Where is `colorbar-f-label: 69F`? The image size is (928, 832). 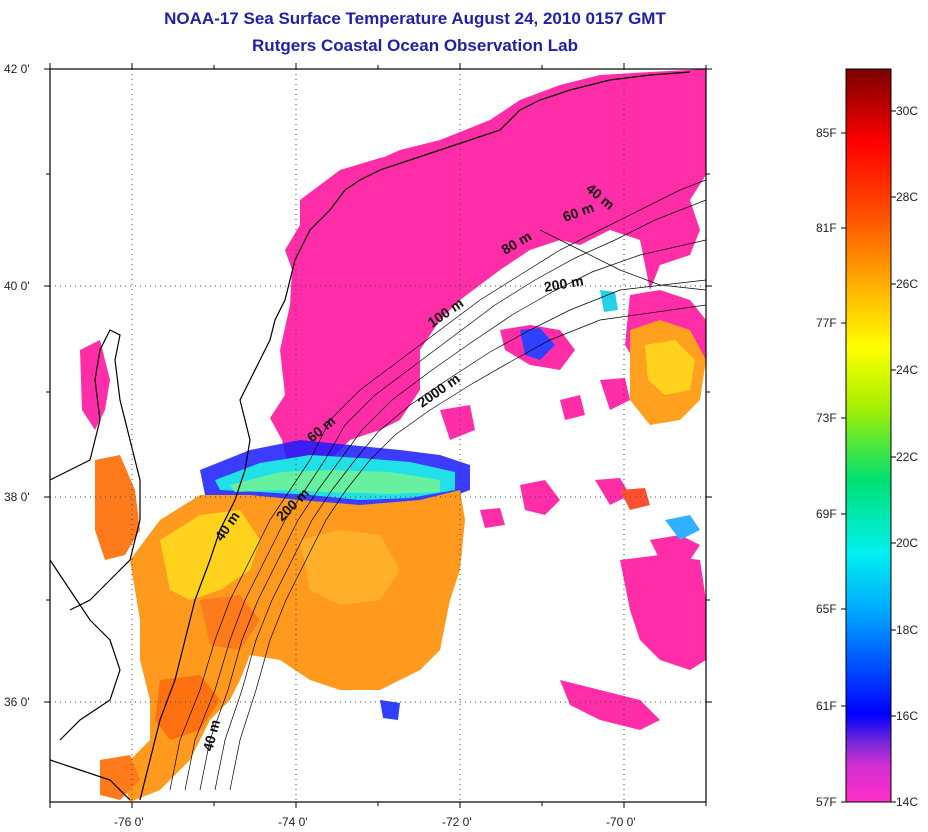 colorbar-f-label: 69F is located at coordinates (826, 514).